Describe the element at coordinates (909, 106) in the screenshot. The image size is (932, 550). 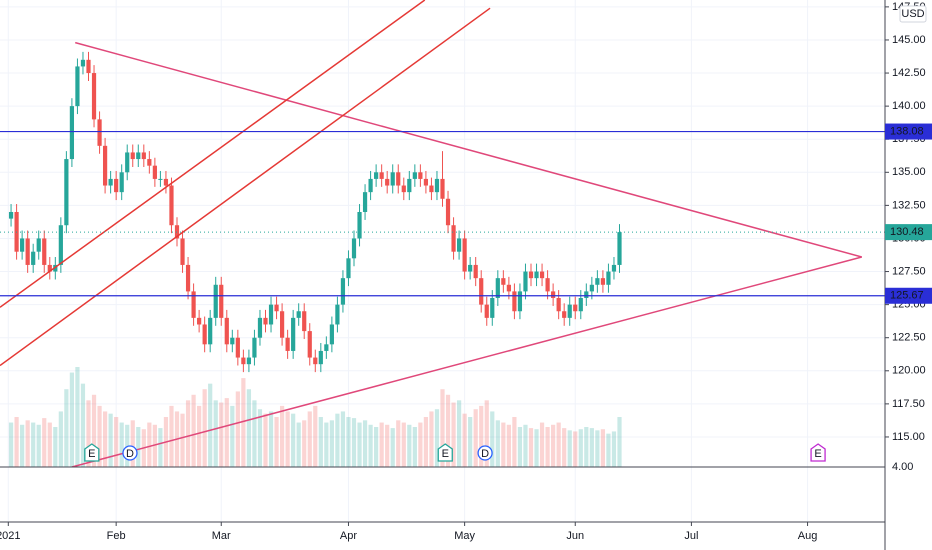
I see `y-tick-label: 140.00` at that location.